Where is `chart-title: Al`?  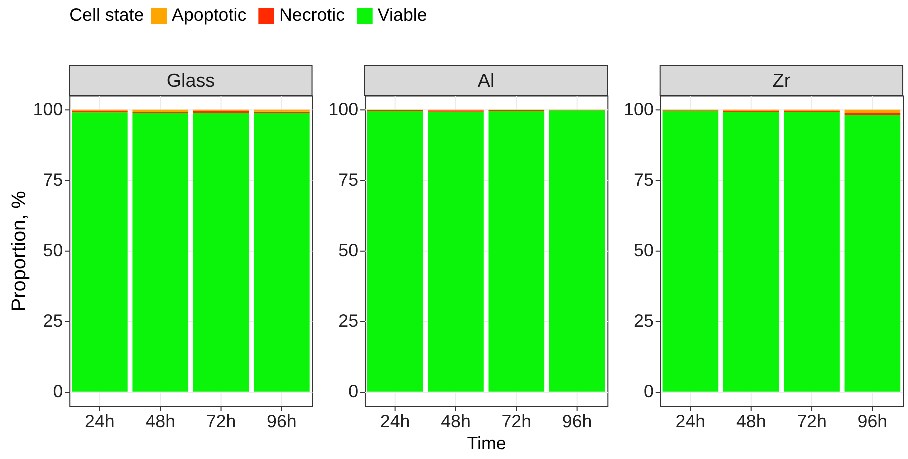 chart-title: Al is located at coordinates (486, 81).